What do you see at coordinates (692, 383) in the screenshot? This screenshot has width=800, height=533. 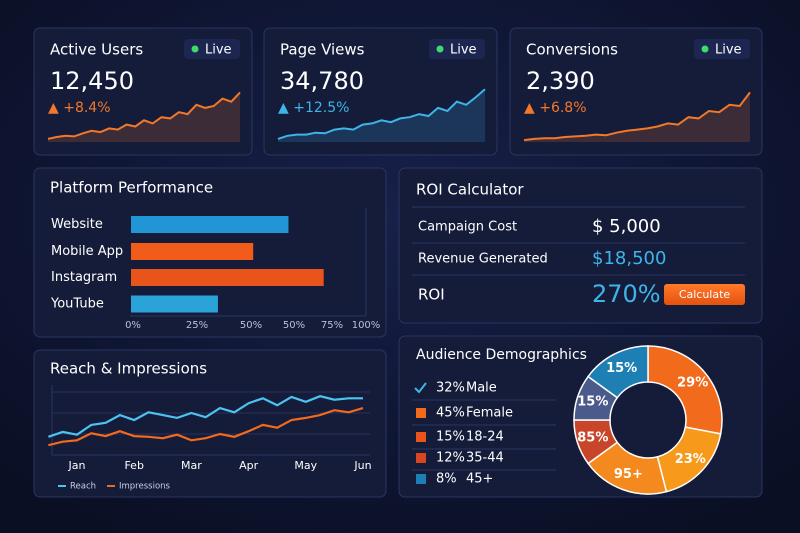 I see `segment-label: 29%` at bounding box center [692, 383].